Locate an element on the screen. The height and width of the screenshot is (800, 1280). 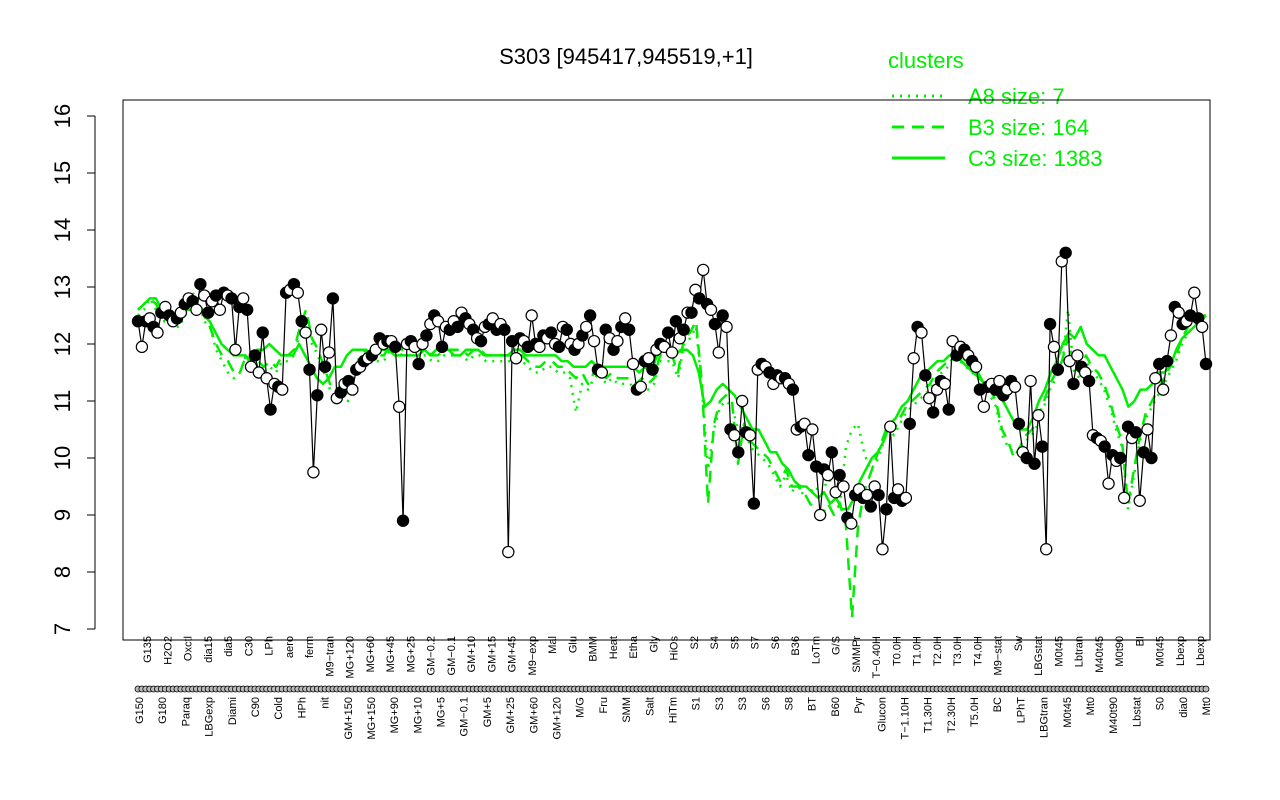
x-tick-label: HPh is located at coordinates (302, 707).